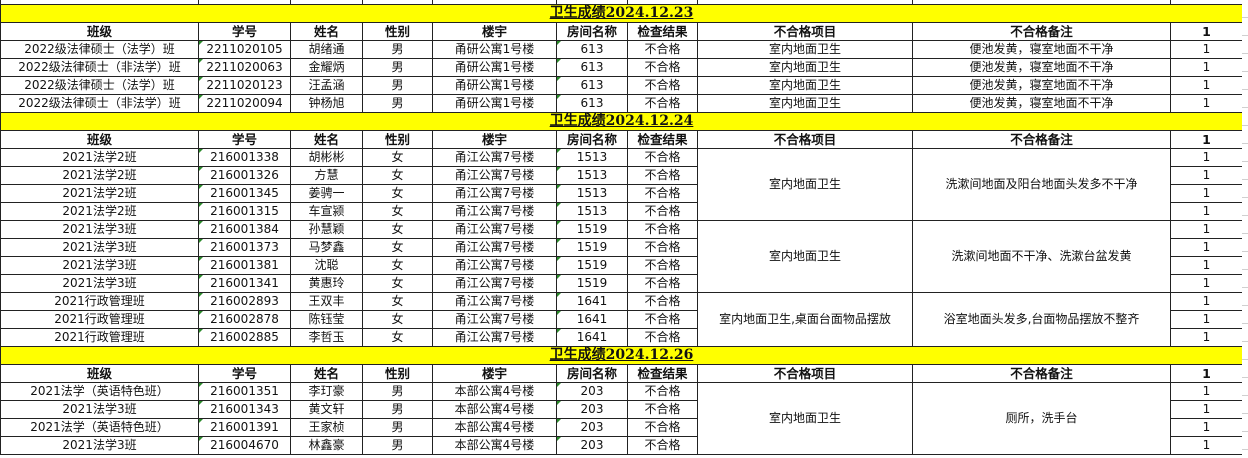  What do you see at coordinates (99, 85) in the screenshot?
I see `class-cell: 2022级法律硕士（法学）班` at bounding box center [99, 85].